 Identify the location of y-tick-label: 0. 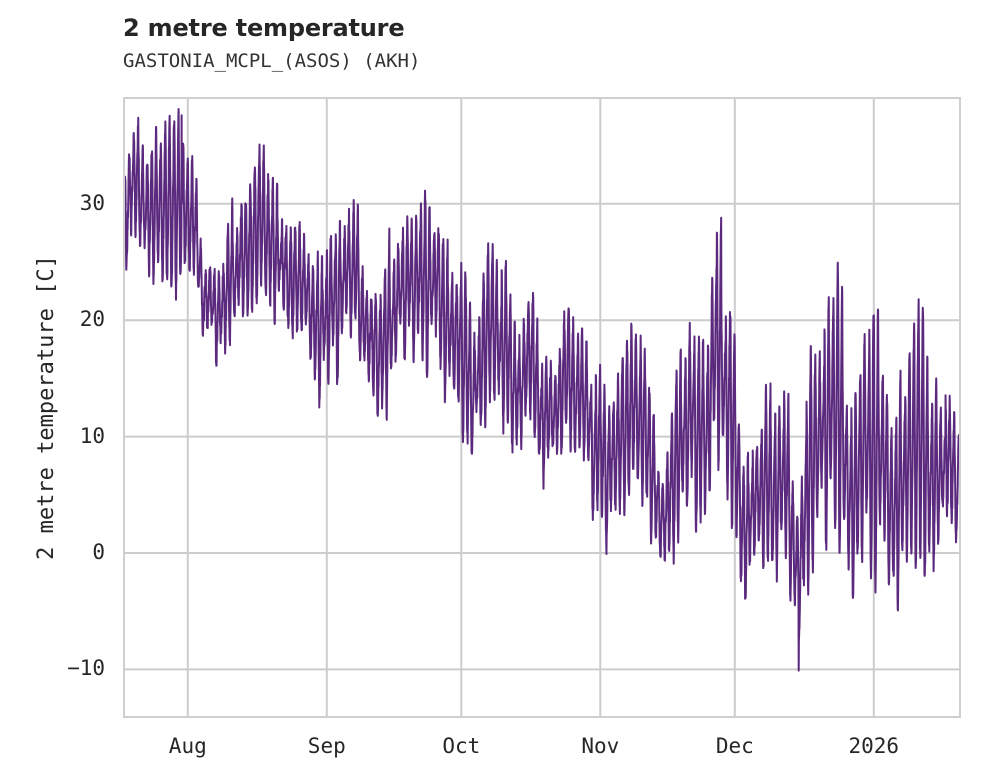
(98, 552).